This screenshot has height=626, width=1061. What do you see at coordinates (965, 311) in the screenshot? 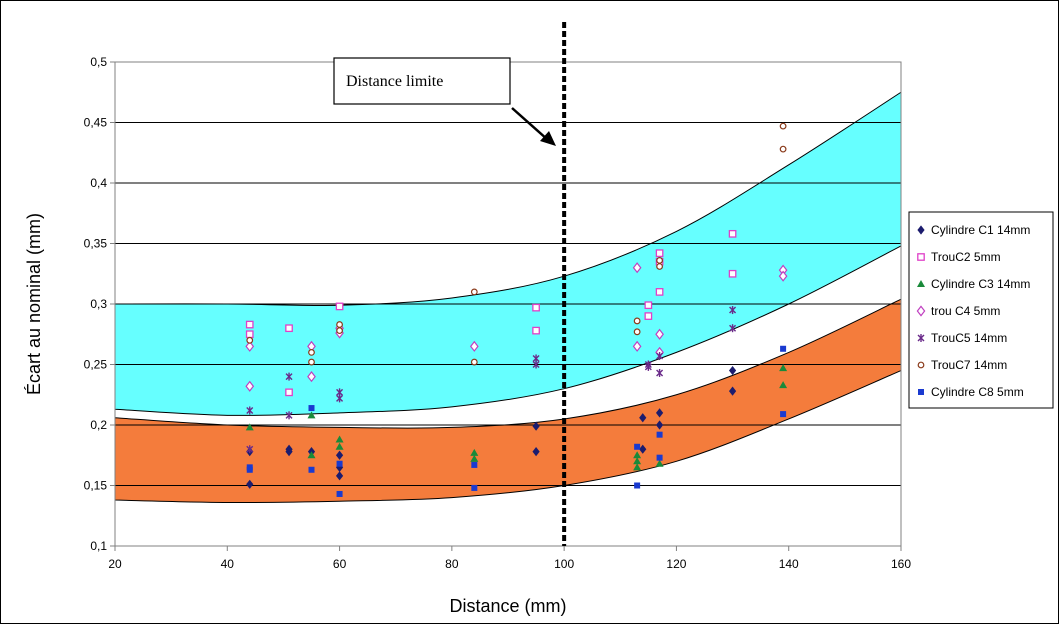
I see `legend-label: trou C4 5mm` at bounding box center [965, 311].